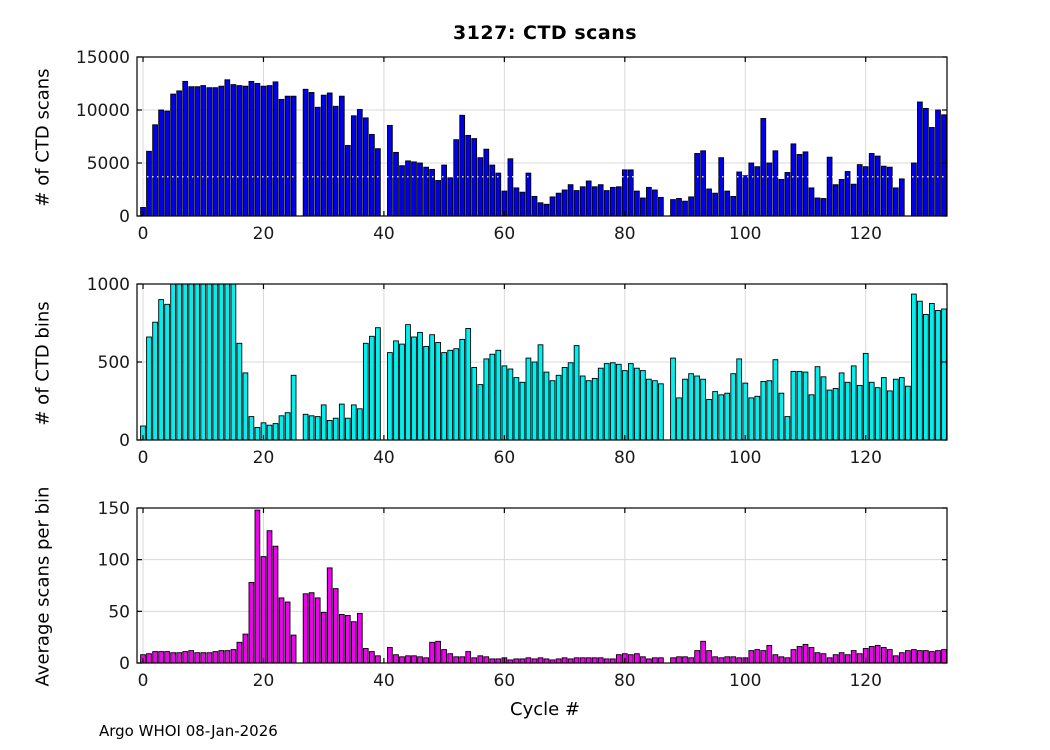 The height and width of the screenshot is (750, 1050). What do you see at coordinates (103, 58) in the screenshot?
I see `y-tick-label: 15000` at bounding box center [103, 58].